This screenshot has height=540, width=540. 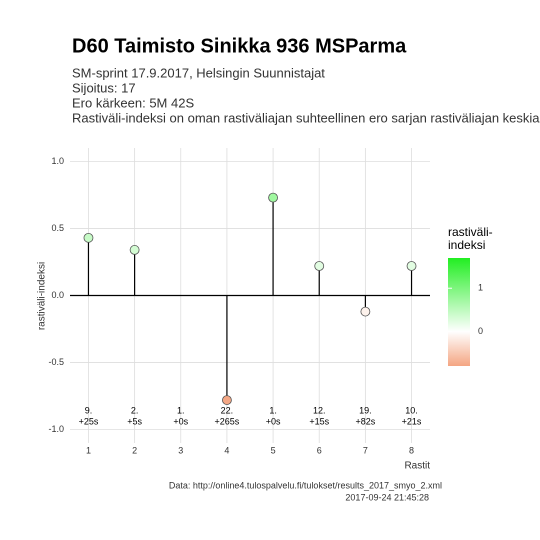 What do you see at coordinates (412, 421) in the screenshot?
I see `diff-label: +21s` at bounding box center [412, 421].